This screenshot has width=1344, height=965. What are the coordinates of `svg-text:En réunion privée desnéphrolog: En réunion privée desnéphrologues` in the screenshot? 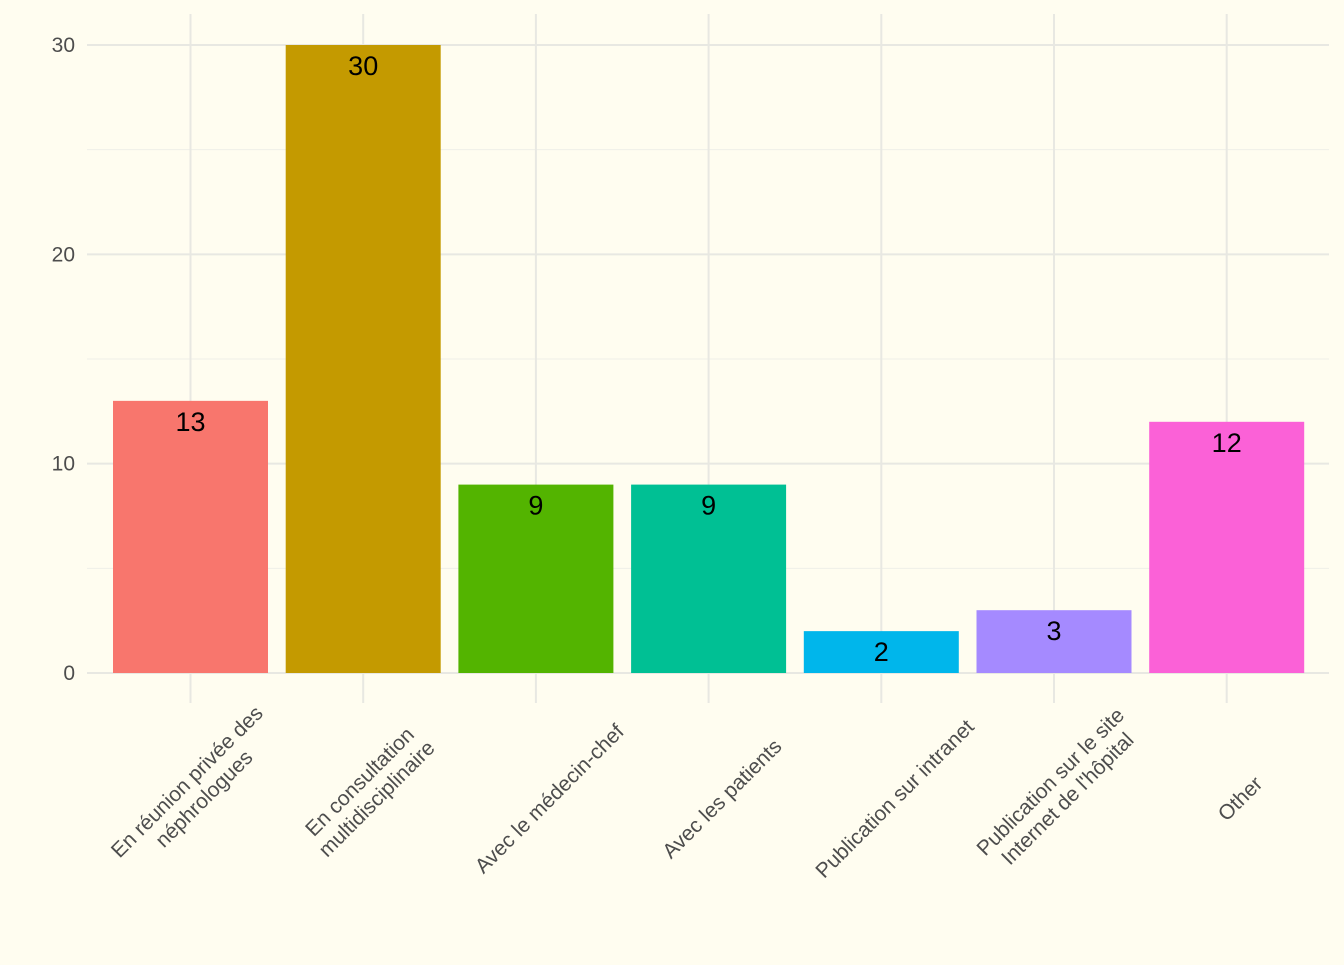 It's located at (196, 791).